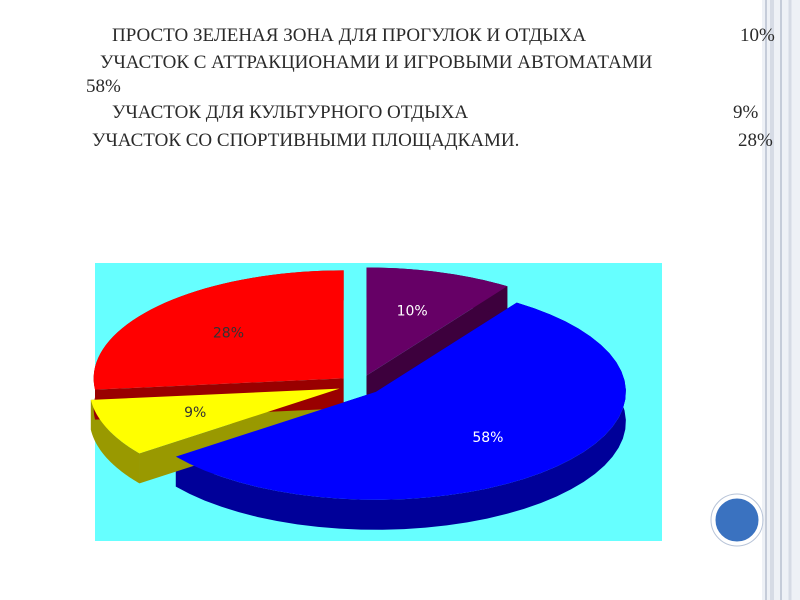 This screenshot has height=600, width=800. Describe the element at coordinates (487, 438) in the screenshot. I see `data-label: 58%` at that location.